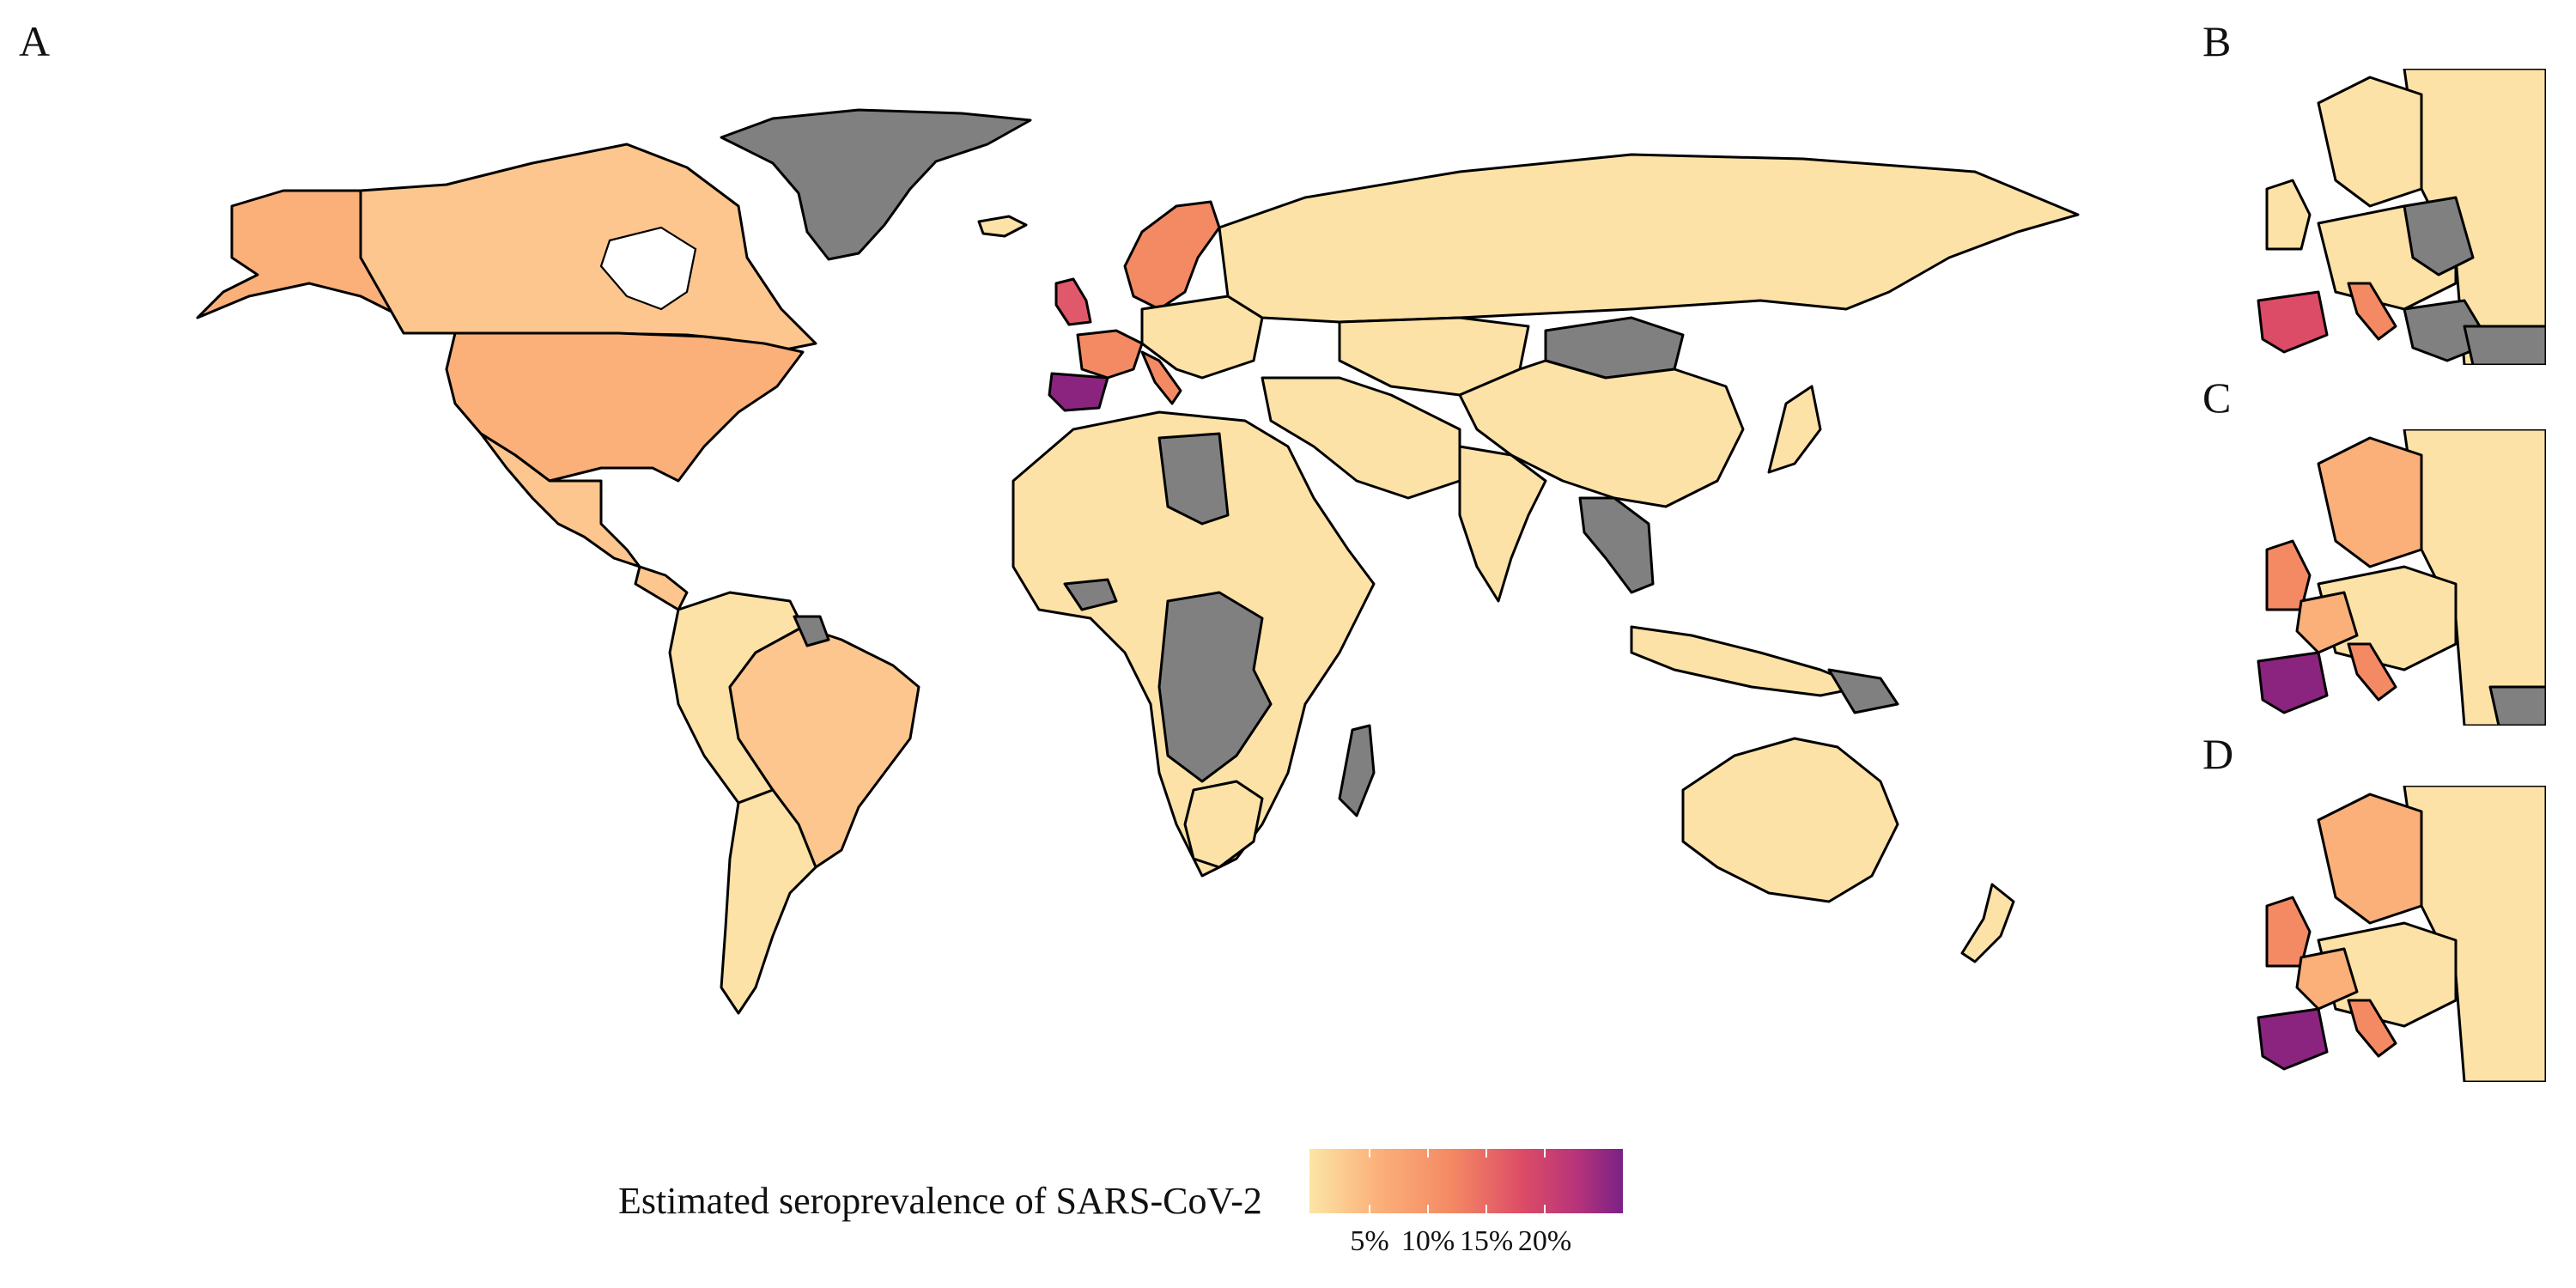  What do you see at coordinates (2396, 934) in the screenshot?
I see `europe-inset-d` at bounding box center [2396, 934].